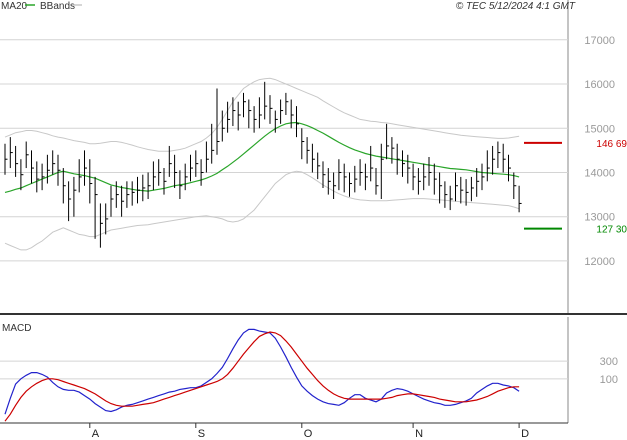 This screenshot has width=627, height=440. What do you see at coordinates (599, 218) in the screenshot?
I see `price-y-tick-label: 13000` at bounding box center [599, 218].